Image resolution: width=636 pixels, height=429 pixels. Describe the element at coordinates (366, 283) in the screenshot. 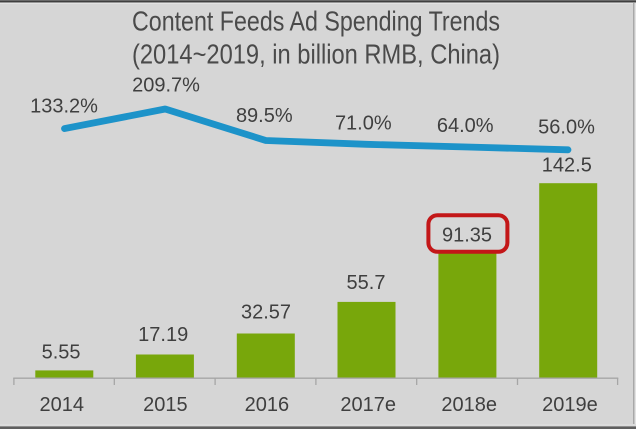

I see `svg-text: 55.7` at that location.